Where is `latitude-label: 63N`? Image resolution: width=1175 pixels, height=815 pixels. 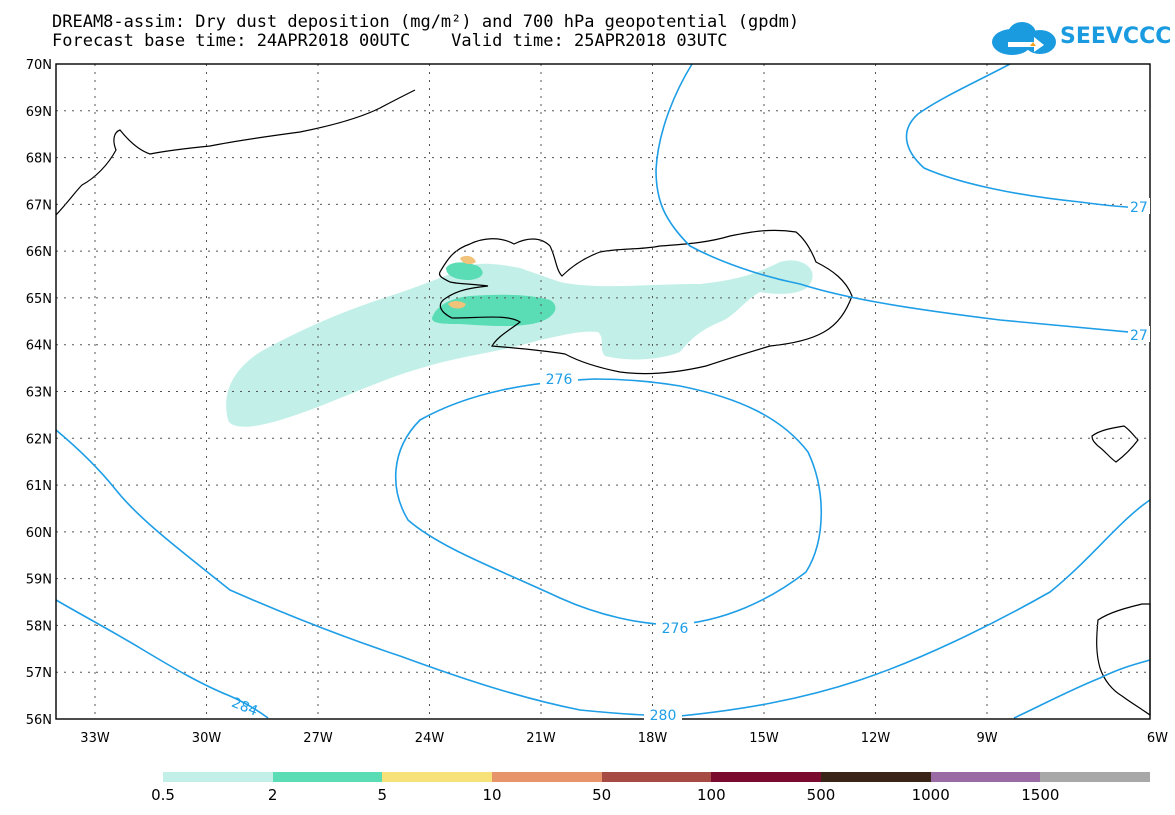 latitude-label: 63N is located at coordinates (39, 393).